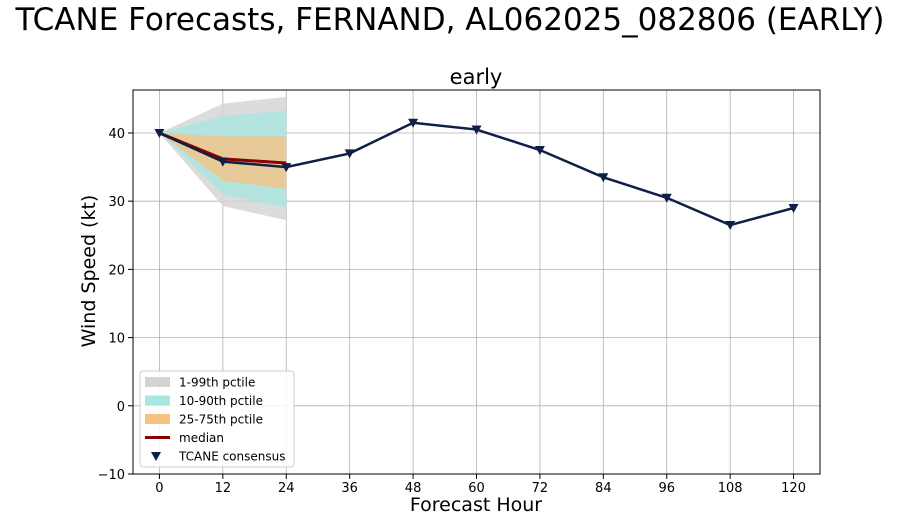 The height and width of the screenshot is (521, 900). Describe the element at coordinates (121, 407) in the screenshot. I see `y-tick-label: 0` at that location.